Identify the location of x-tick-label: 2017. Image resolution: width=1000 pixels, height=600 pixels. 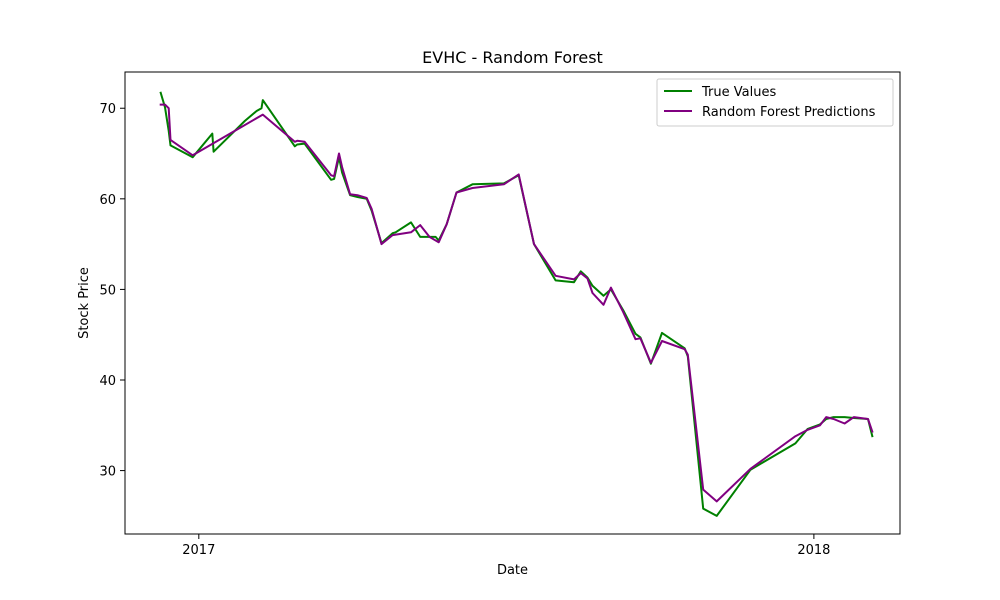
(198, 550).